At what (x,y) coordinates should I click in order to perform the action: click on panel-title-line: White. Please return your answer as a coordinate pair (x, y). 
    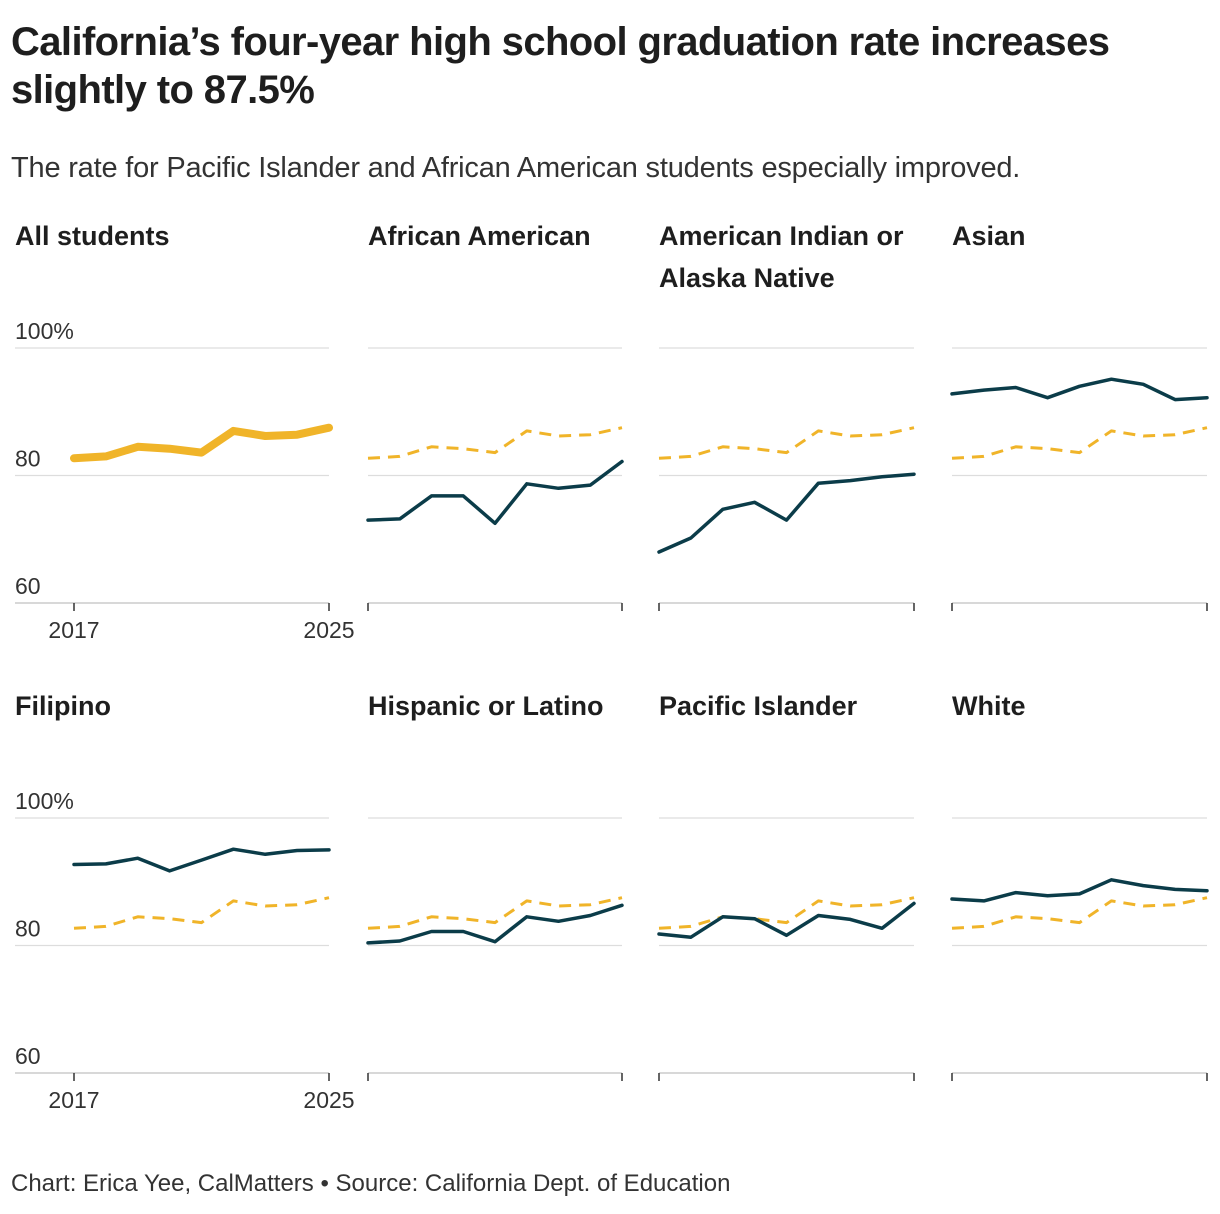
    Looking at the image, I should click on (989, 706).